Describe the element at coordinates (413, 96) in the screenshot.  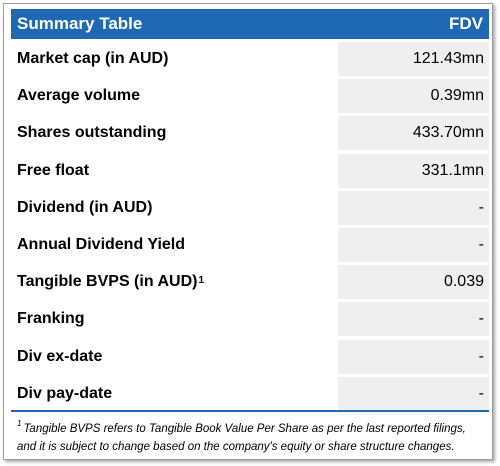
I see `row-value: 0.39mn` at that location.